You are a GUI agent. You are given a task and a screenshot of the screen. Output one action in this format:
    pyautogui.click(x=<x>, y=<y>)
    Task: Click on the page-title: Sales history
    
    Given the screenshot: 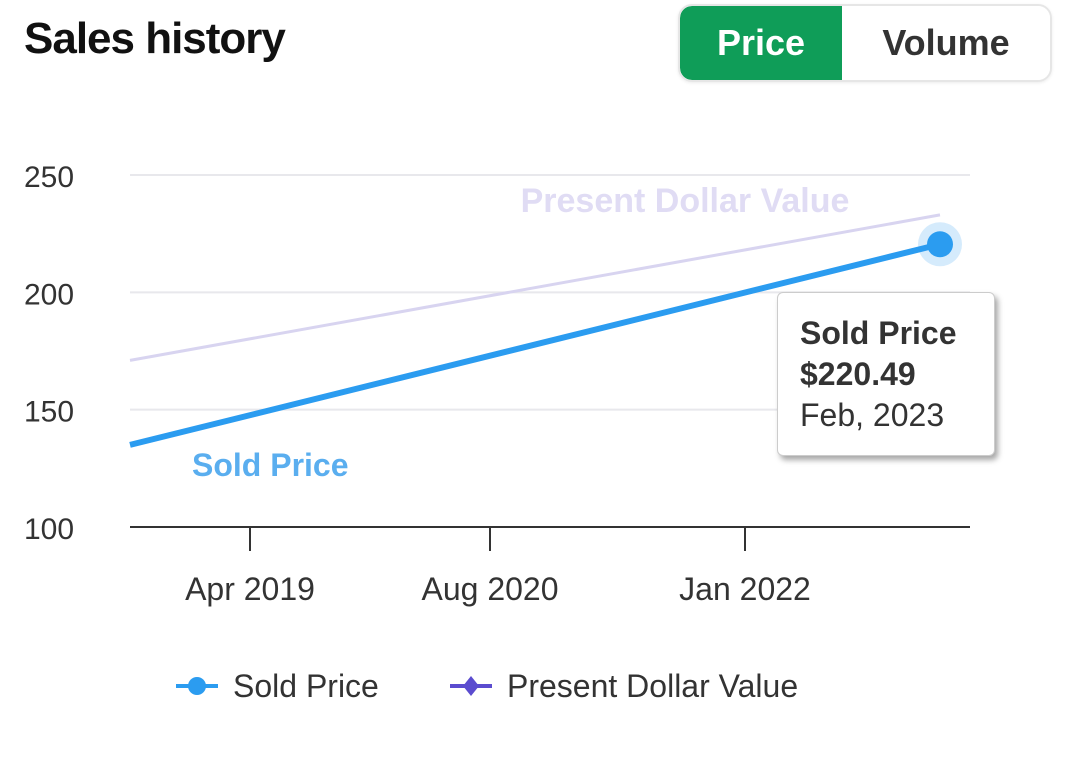 What is the action you would take?
    pyautogui.click(x=155, y=38)
    